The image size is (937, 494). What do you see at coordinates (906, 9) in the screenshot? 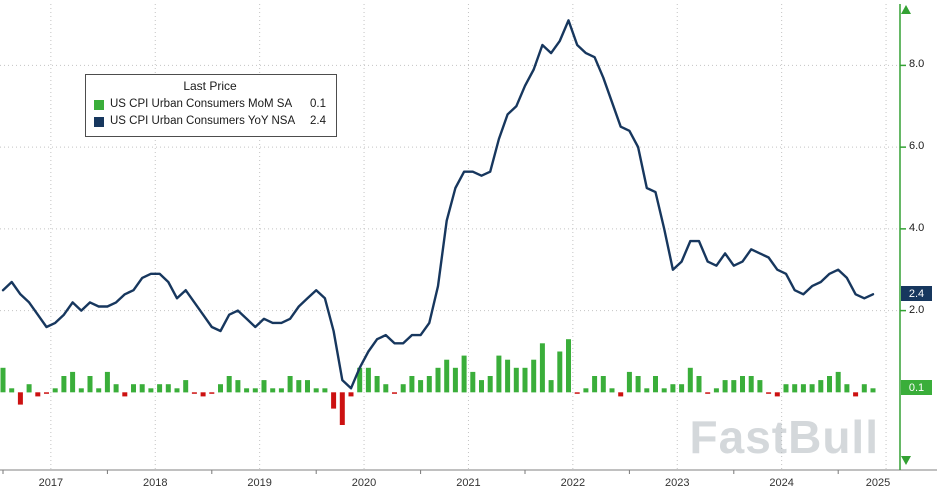
I see `axis-scroll-up-icon` at bounding box center [906, 9].